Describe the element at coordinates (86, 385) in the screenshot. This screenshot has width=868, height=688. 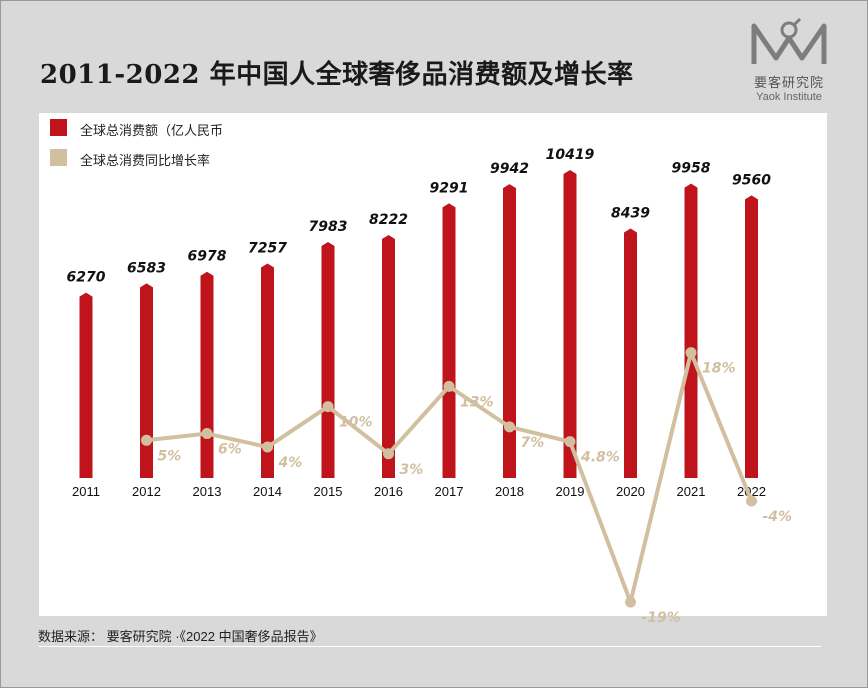
I see `bar-2011` at that location.